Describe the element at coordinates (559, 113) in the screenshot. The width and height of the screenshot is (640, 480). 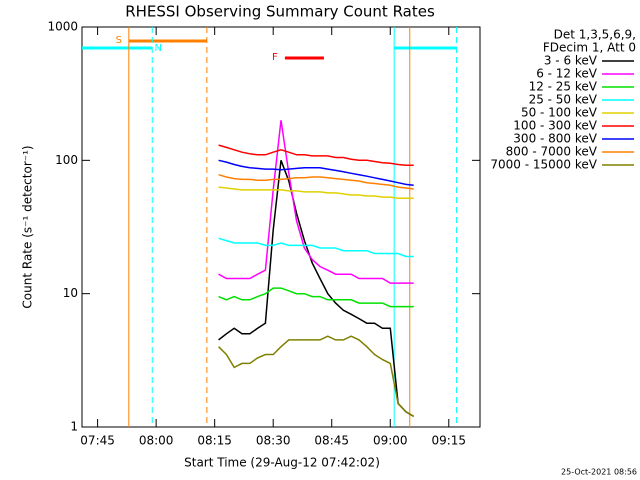
I see `legend-label: 50 - 100 keV` at that location.